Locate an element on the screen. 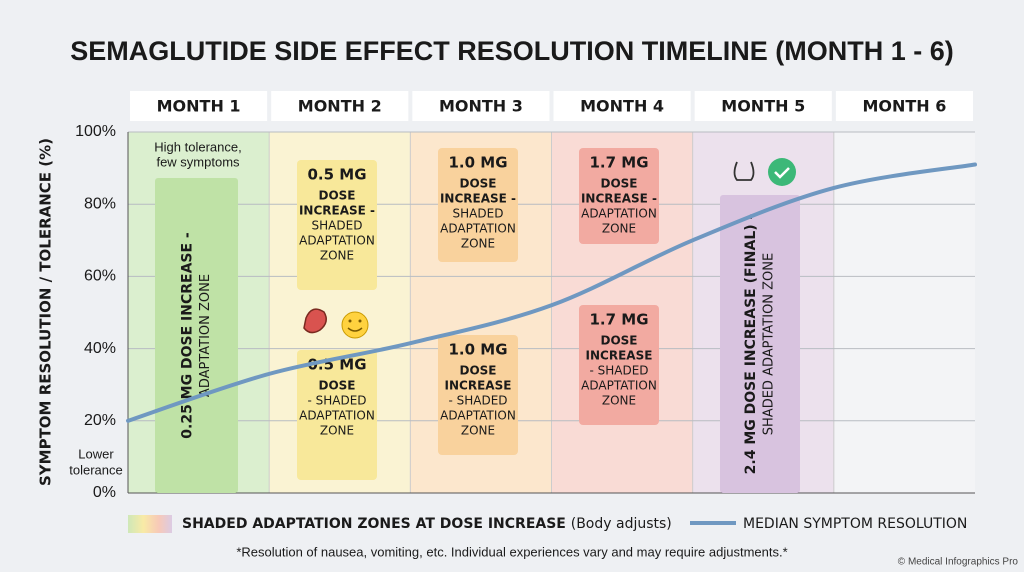  annotation: few symptoms is located at coordinates (198, 161).